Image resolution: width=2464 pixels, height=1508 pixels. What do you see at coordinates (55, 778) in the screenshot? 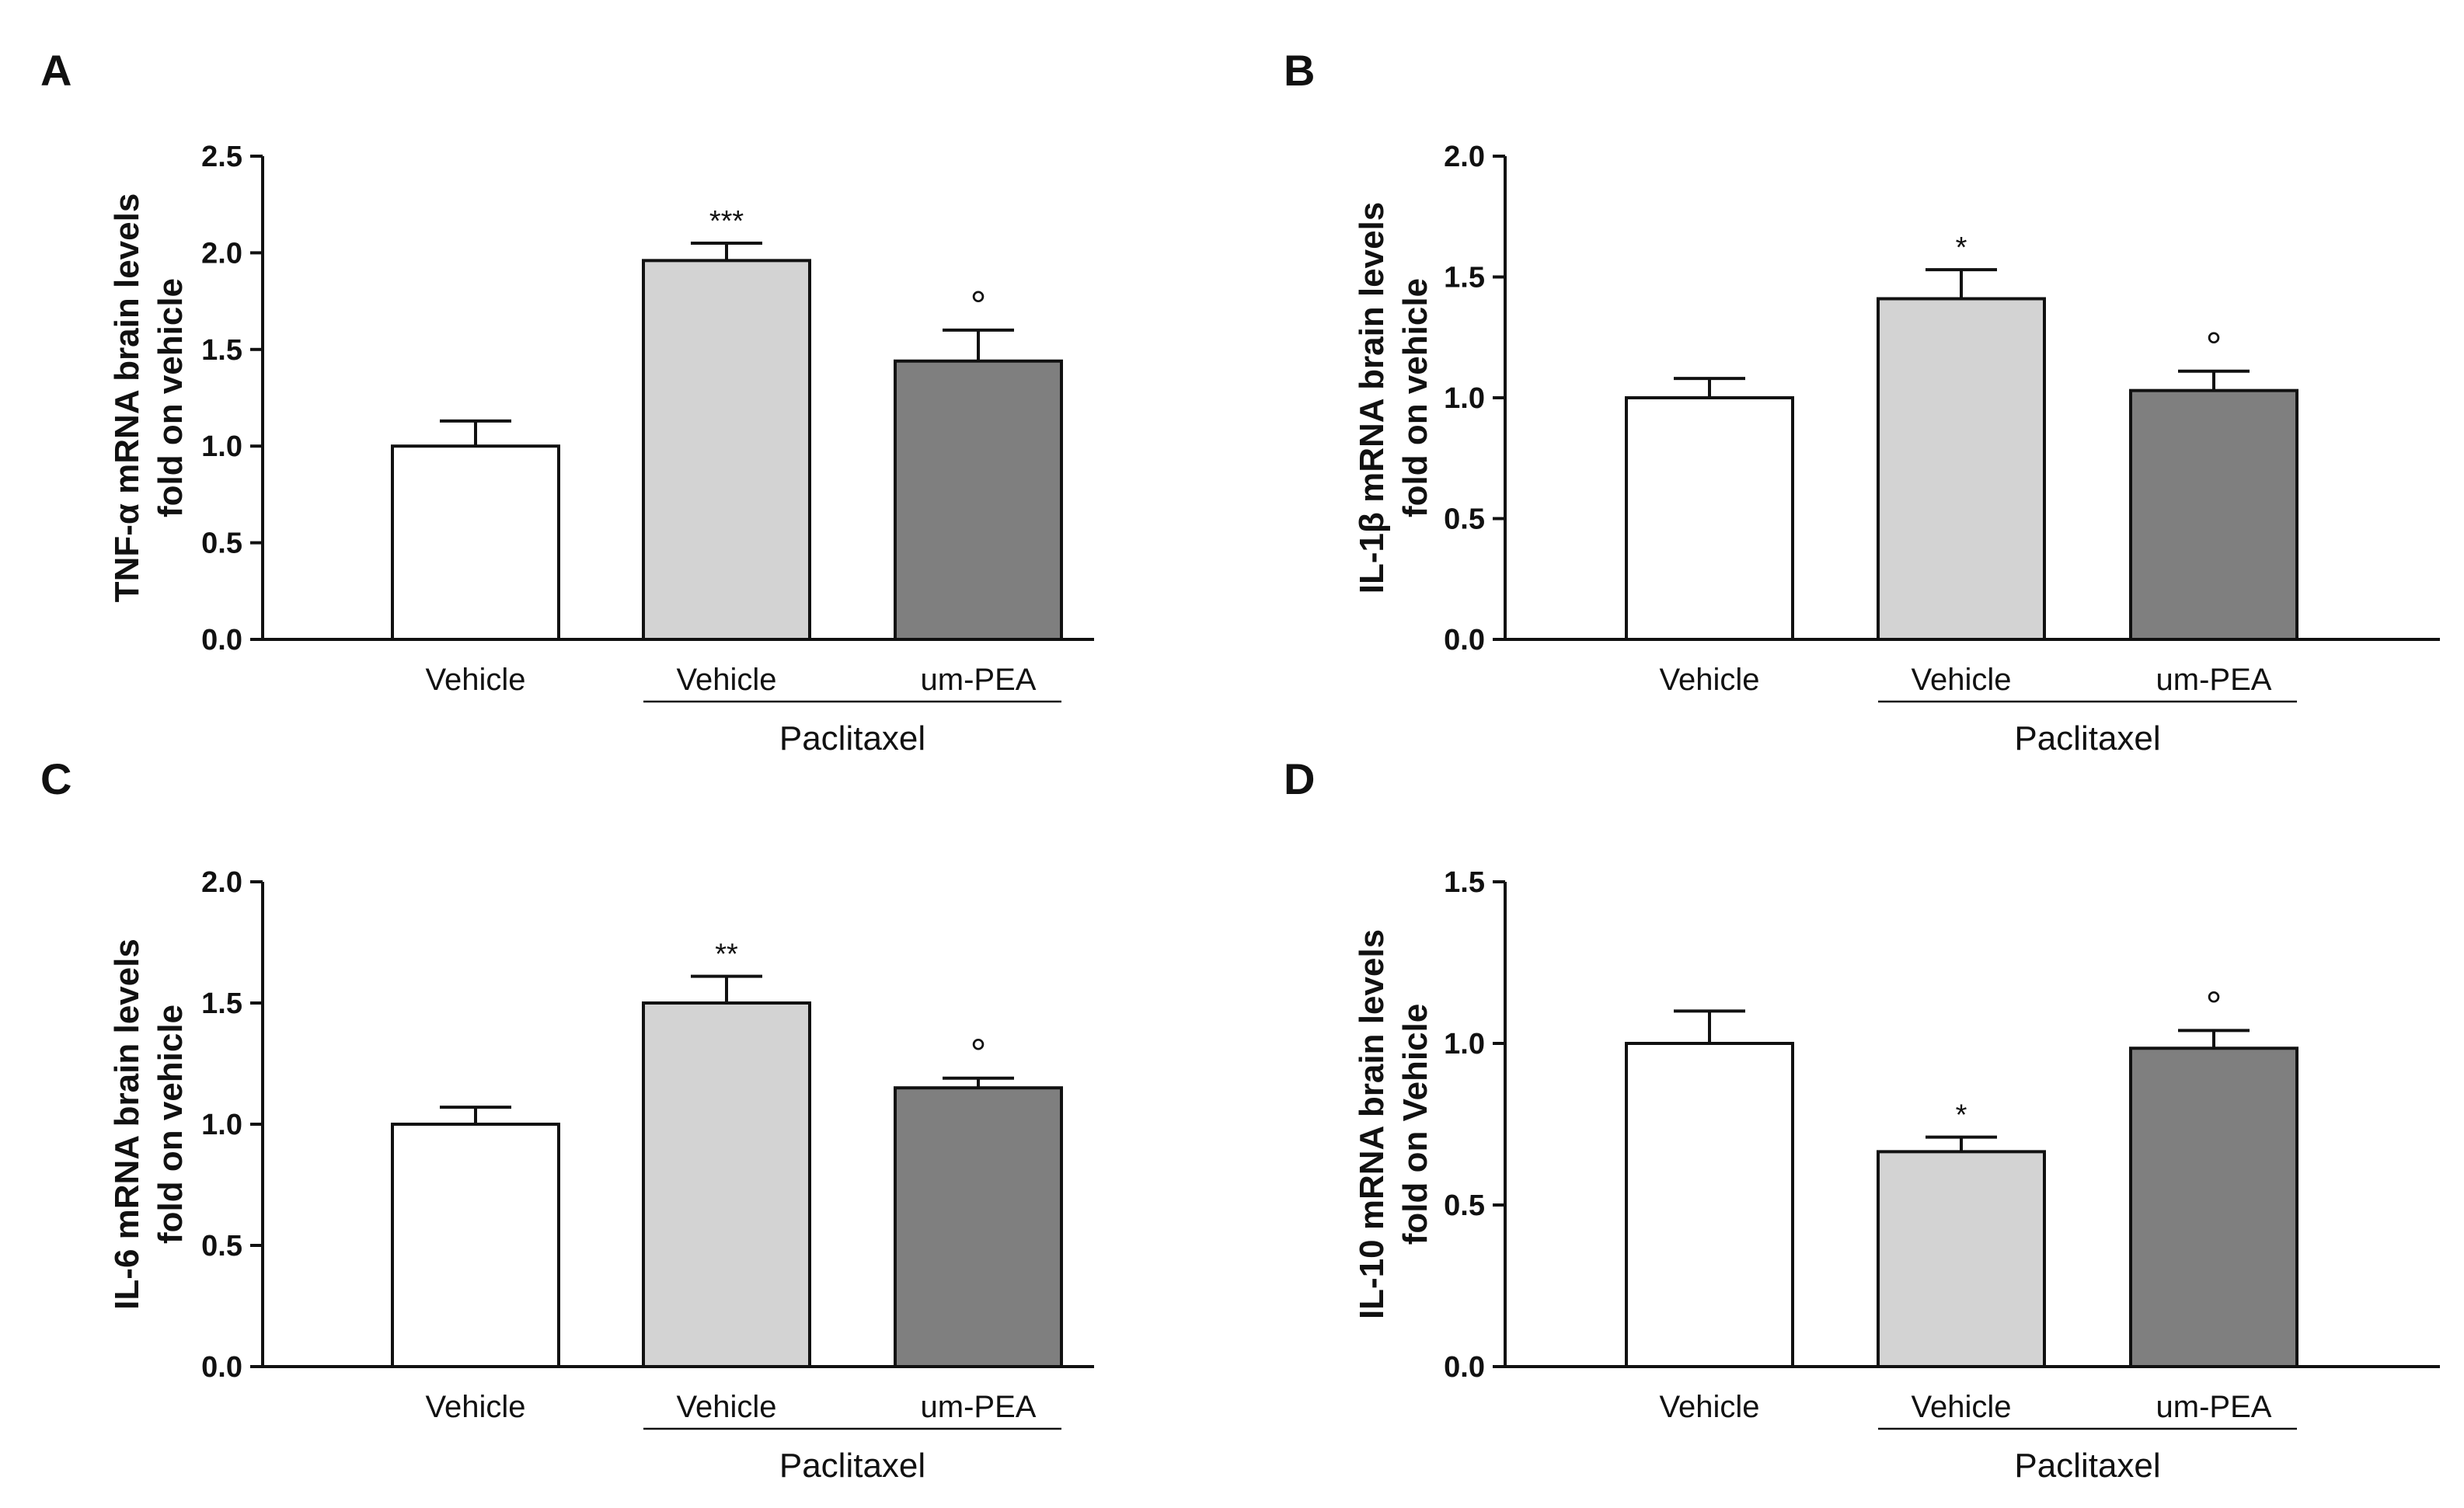
I see `panel-letter: C` at bounding box center [55, 778].